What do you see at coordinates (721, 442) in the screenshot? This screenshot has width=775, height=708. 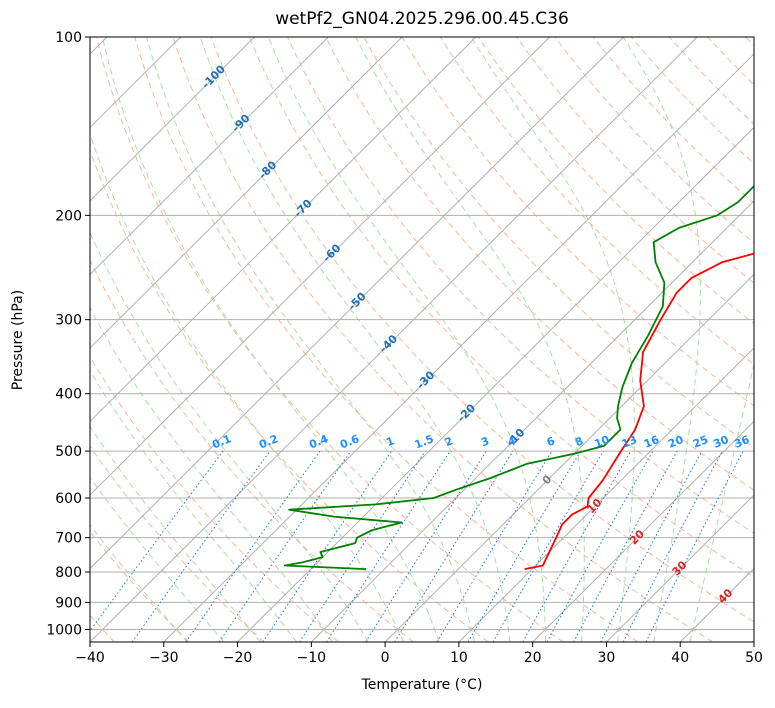 I see `mixing-ratio-label: 30` at bounding box center [721, 442].